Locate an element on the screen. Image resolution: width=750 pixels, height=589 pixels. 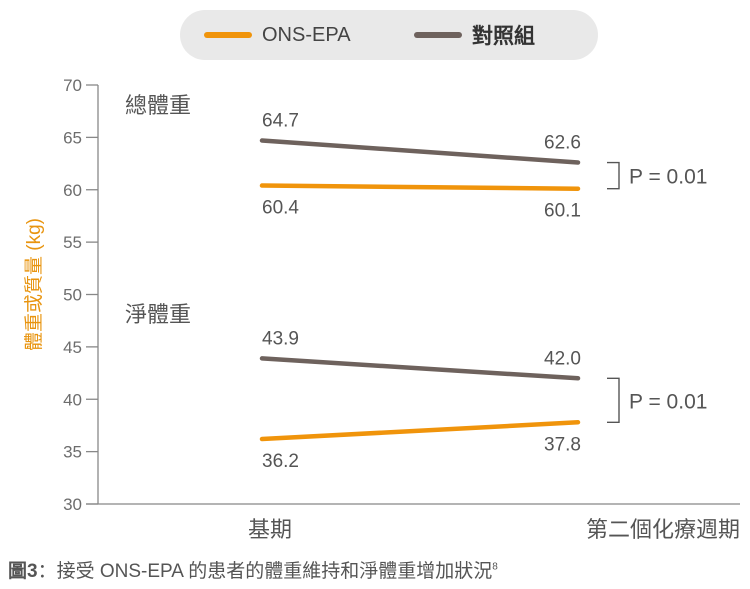
legend-item-control: 對照組 is located at coordinates (474, 35).